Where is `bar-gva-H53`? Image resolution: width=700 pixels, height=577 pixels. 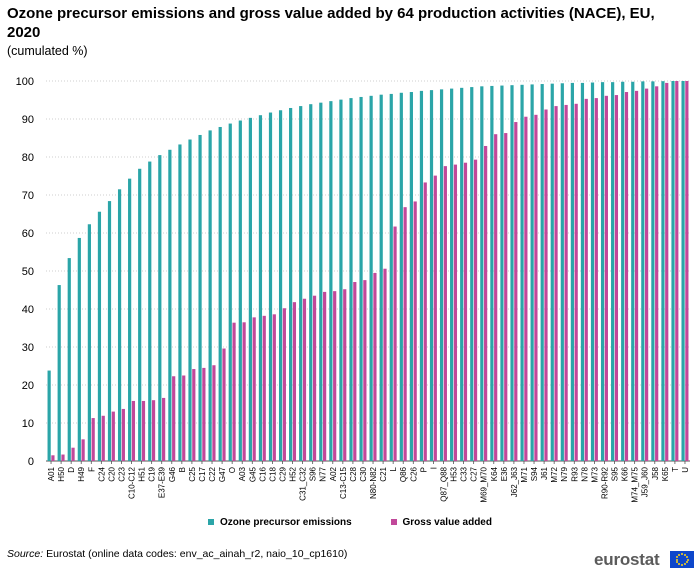
bar-gva-H53 is located at coordinates (455, 312).